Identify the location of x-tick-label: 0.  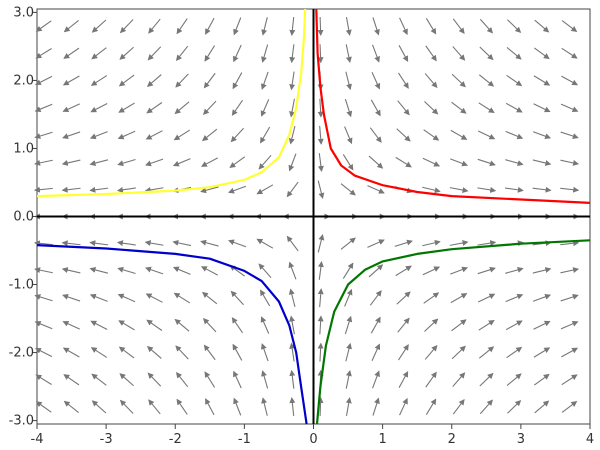
(313, 439).